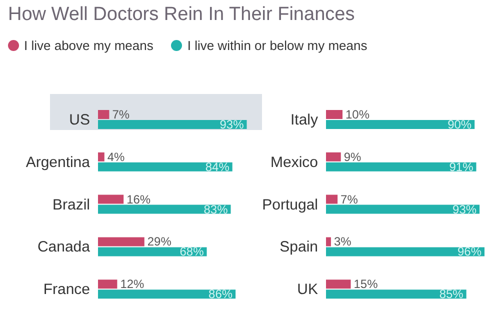  I want to click on data-label: 68%, so click(192, 251).